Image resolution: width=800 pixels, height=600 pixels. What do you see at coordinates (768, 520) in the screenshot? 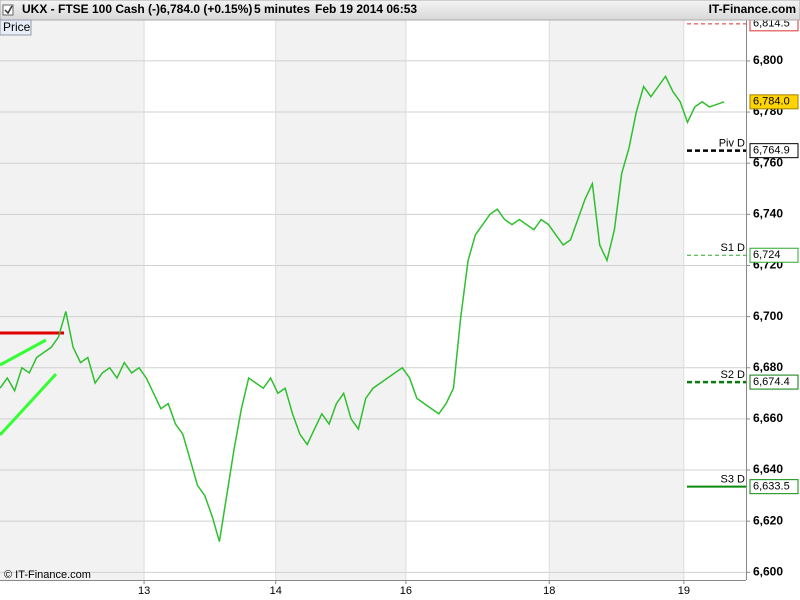
I see `y-tick-label: 6,620` at bounding box center [768, 520].